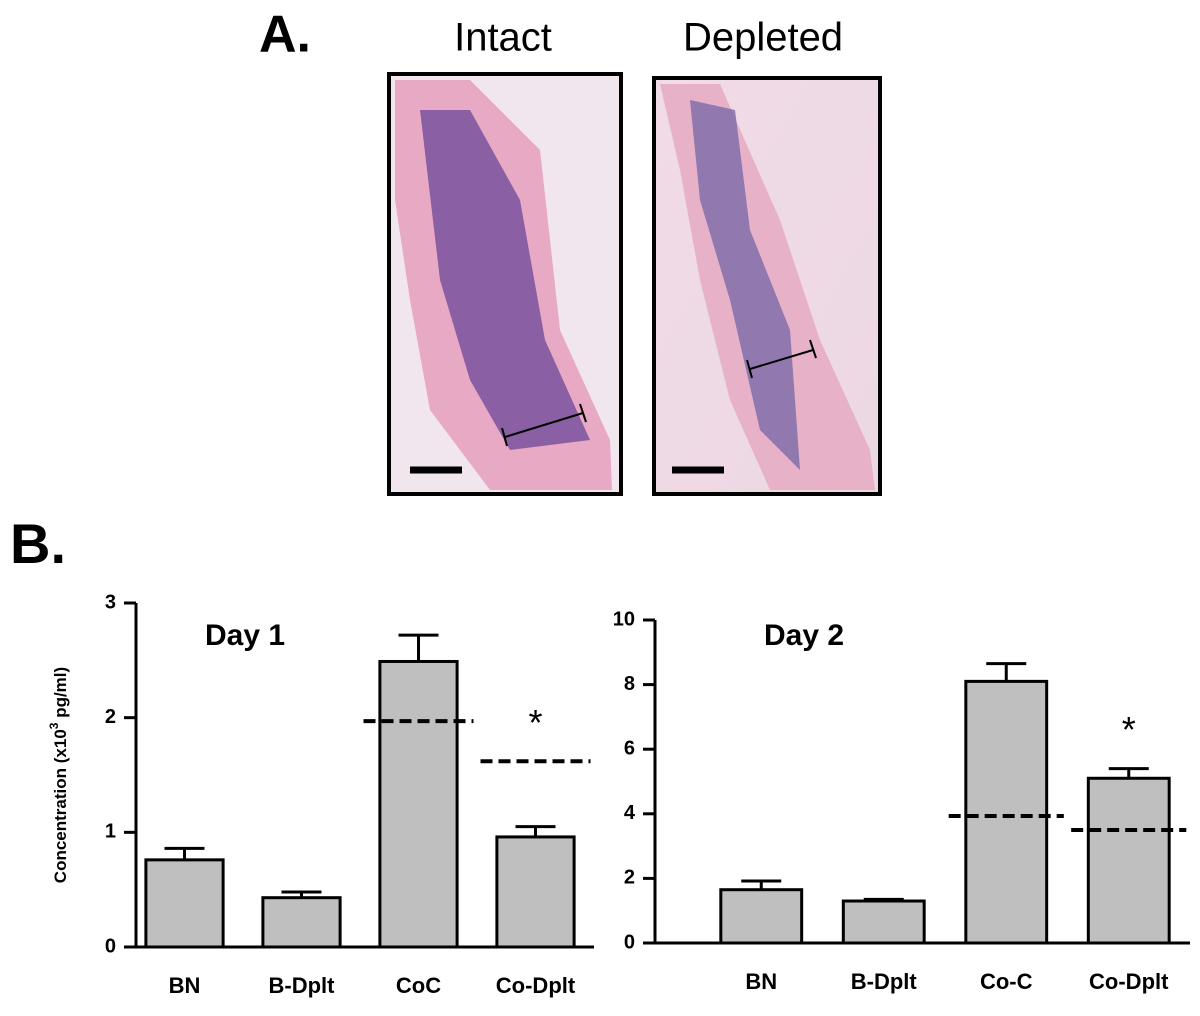 The height and width of the screenshot is (1016, 1200). I want to click on y-tick-label: 6, so click(629, 748).